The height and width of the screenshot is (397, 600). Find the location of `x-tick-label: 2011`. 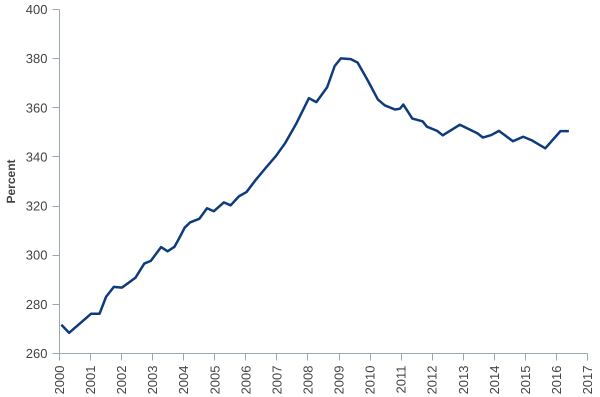

x-tick-label: 2011 is located at coordinates (401, 379).